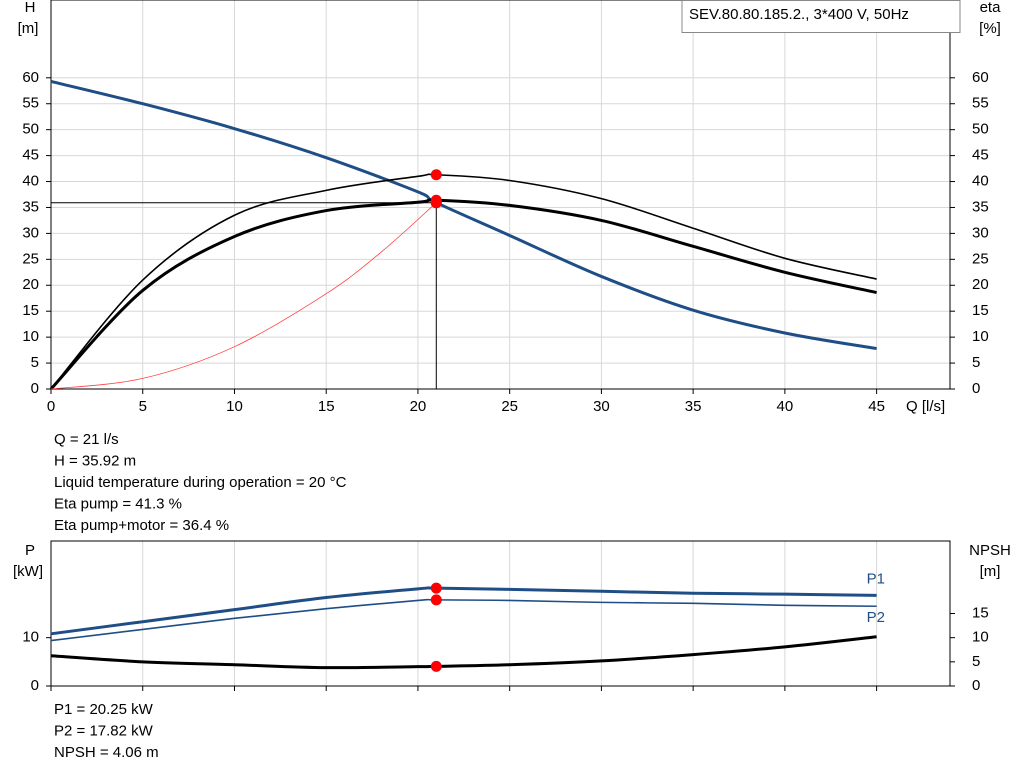 This screenshot has width=1024, height=781. Describe the element at coordinates (30, 206) in the screenshot. I see `y-tick-label: 35` at that location.